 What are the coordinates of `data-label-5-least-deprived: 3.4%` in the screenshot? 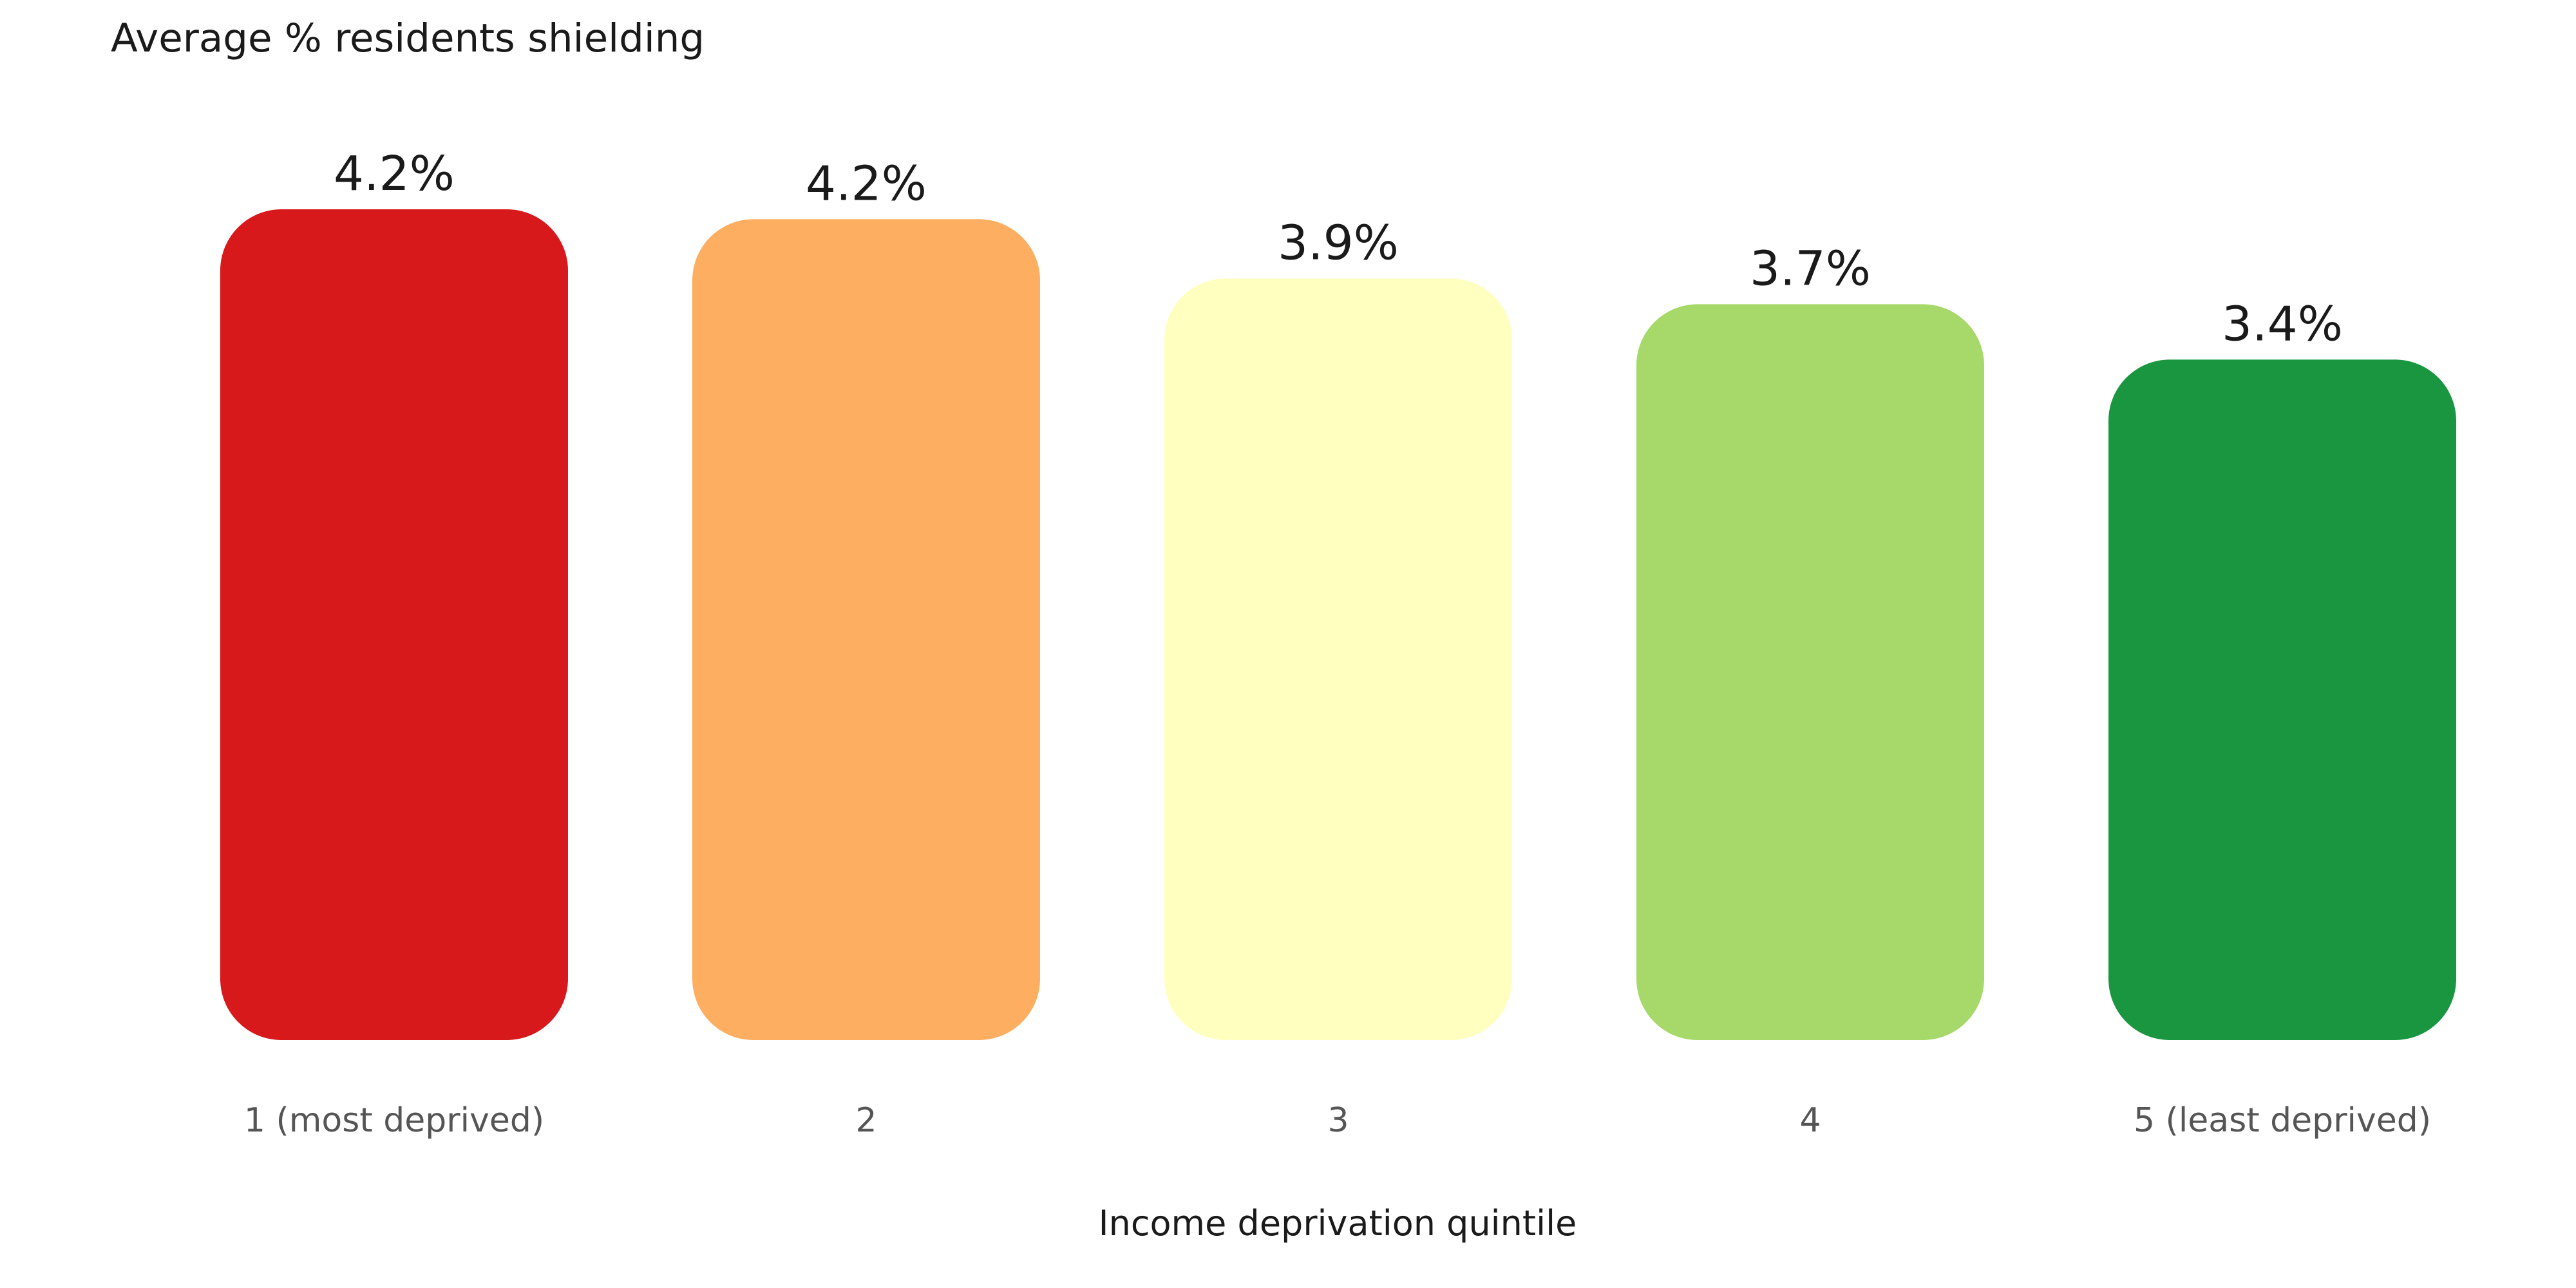 It's located at (2282, 324).